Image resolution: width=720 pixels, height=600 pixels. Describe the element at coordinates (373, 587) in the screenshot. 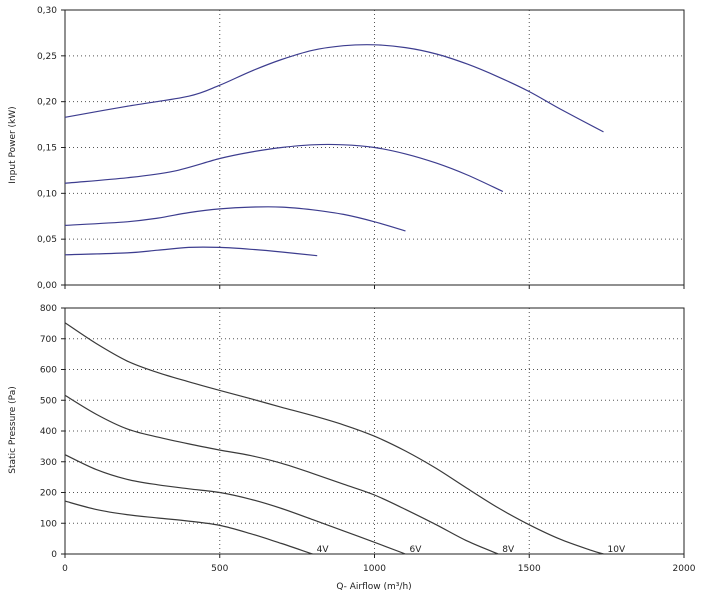

I see `airflow-axis-title: Q- Airflow (m³/h)` at that location.